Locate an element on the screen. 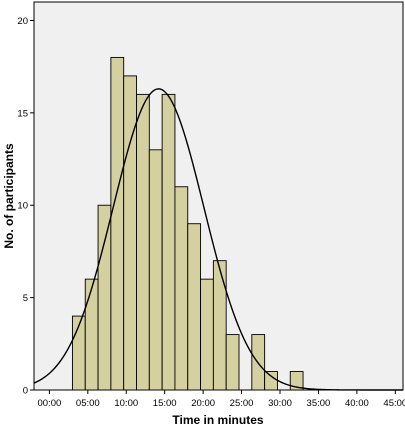 Image resolution: width=405 pixels, height=431 pixels. x-tick-label-4: 20:00 is located at coordinates (203, 403).